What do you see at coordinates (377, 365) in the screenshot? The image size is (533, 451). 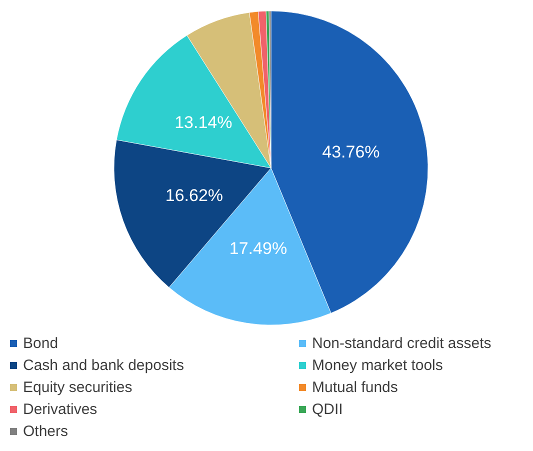 I see `legend-label: Money market tools` at bounding box center [377, 365].